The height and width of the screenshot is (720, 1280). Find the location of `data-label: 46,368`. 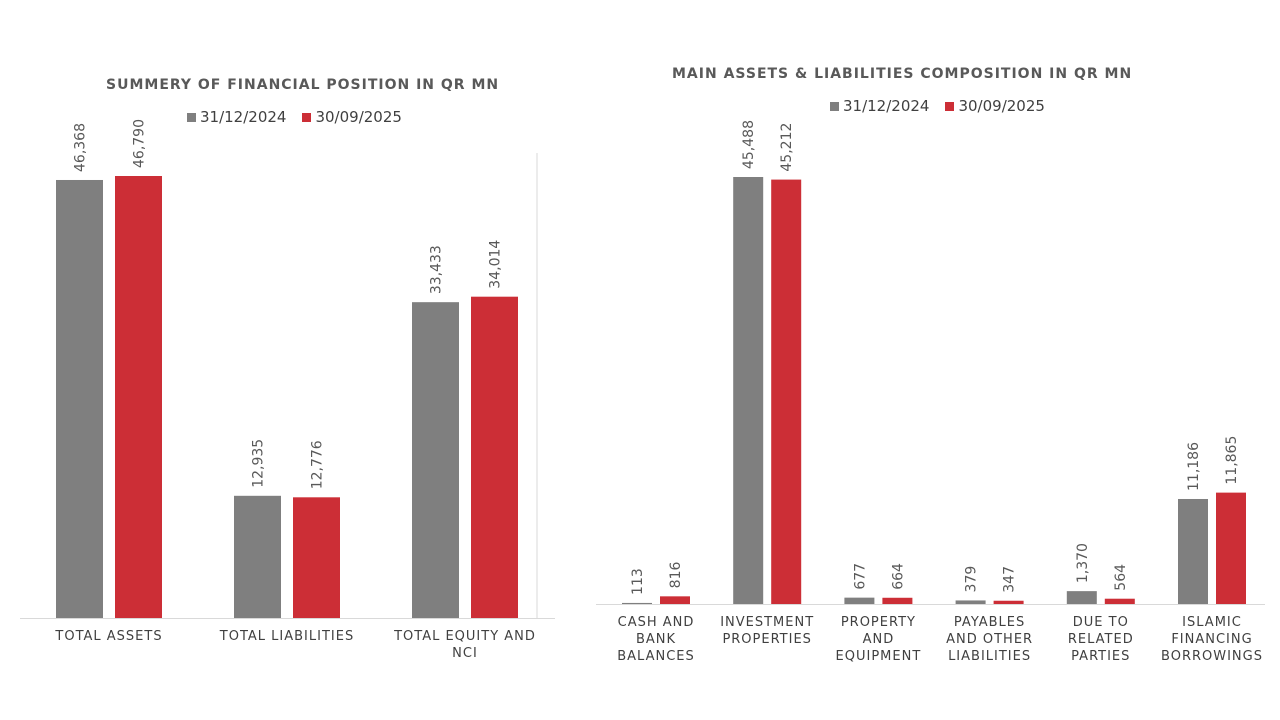

data-label: 46,368 is located at coordinates (81, 147).